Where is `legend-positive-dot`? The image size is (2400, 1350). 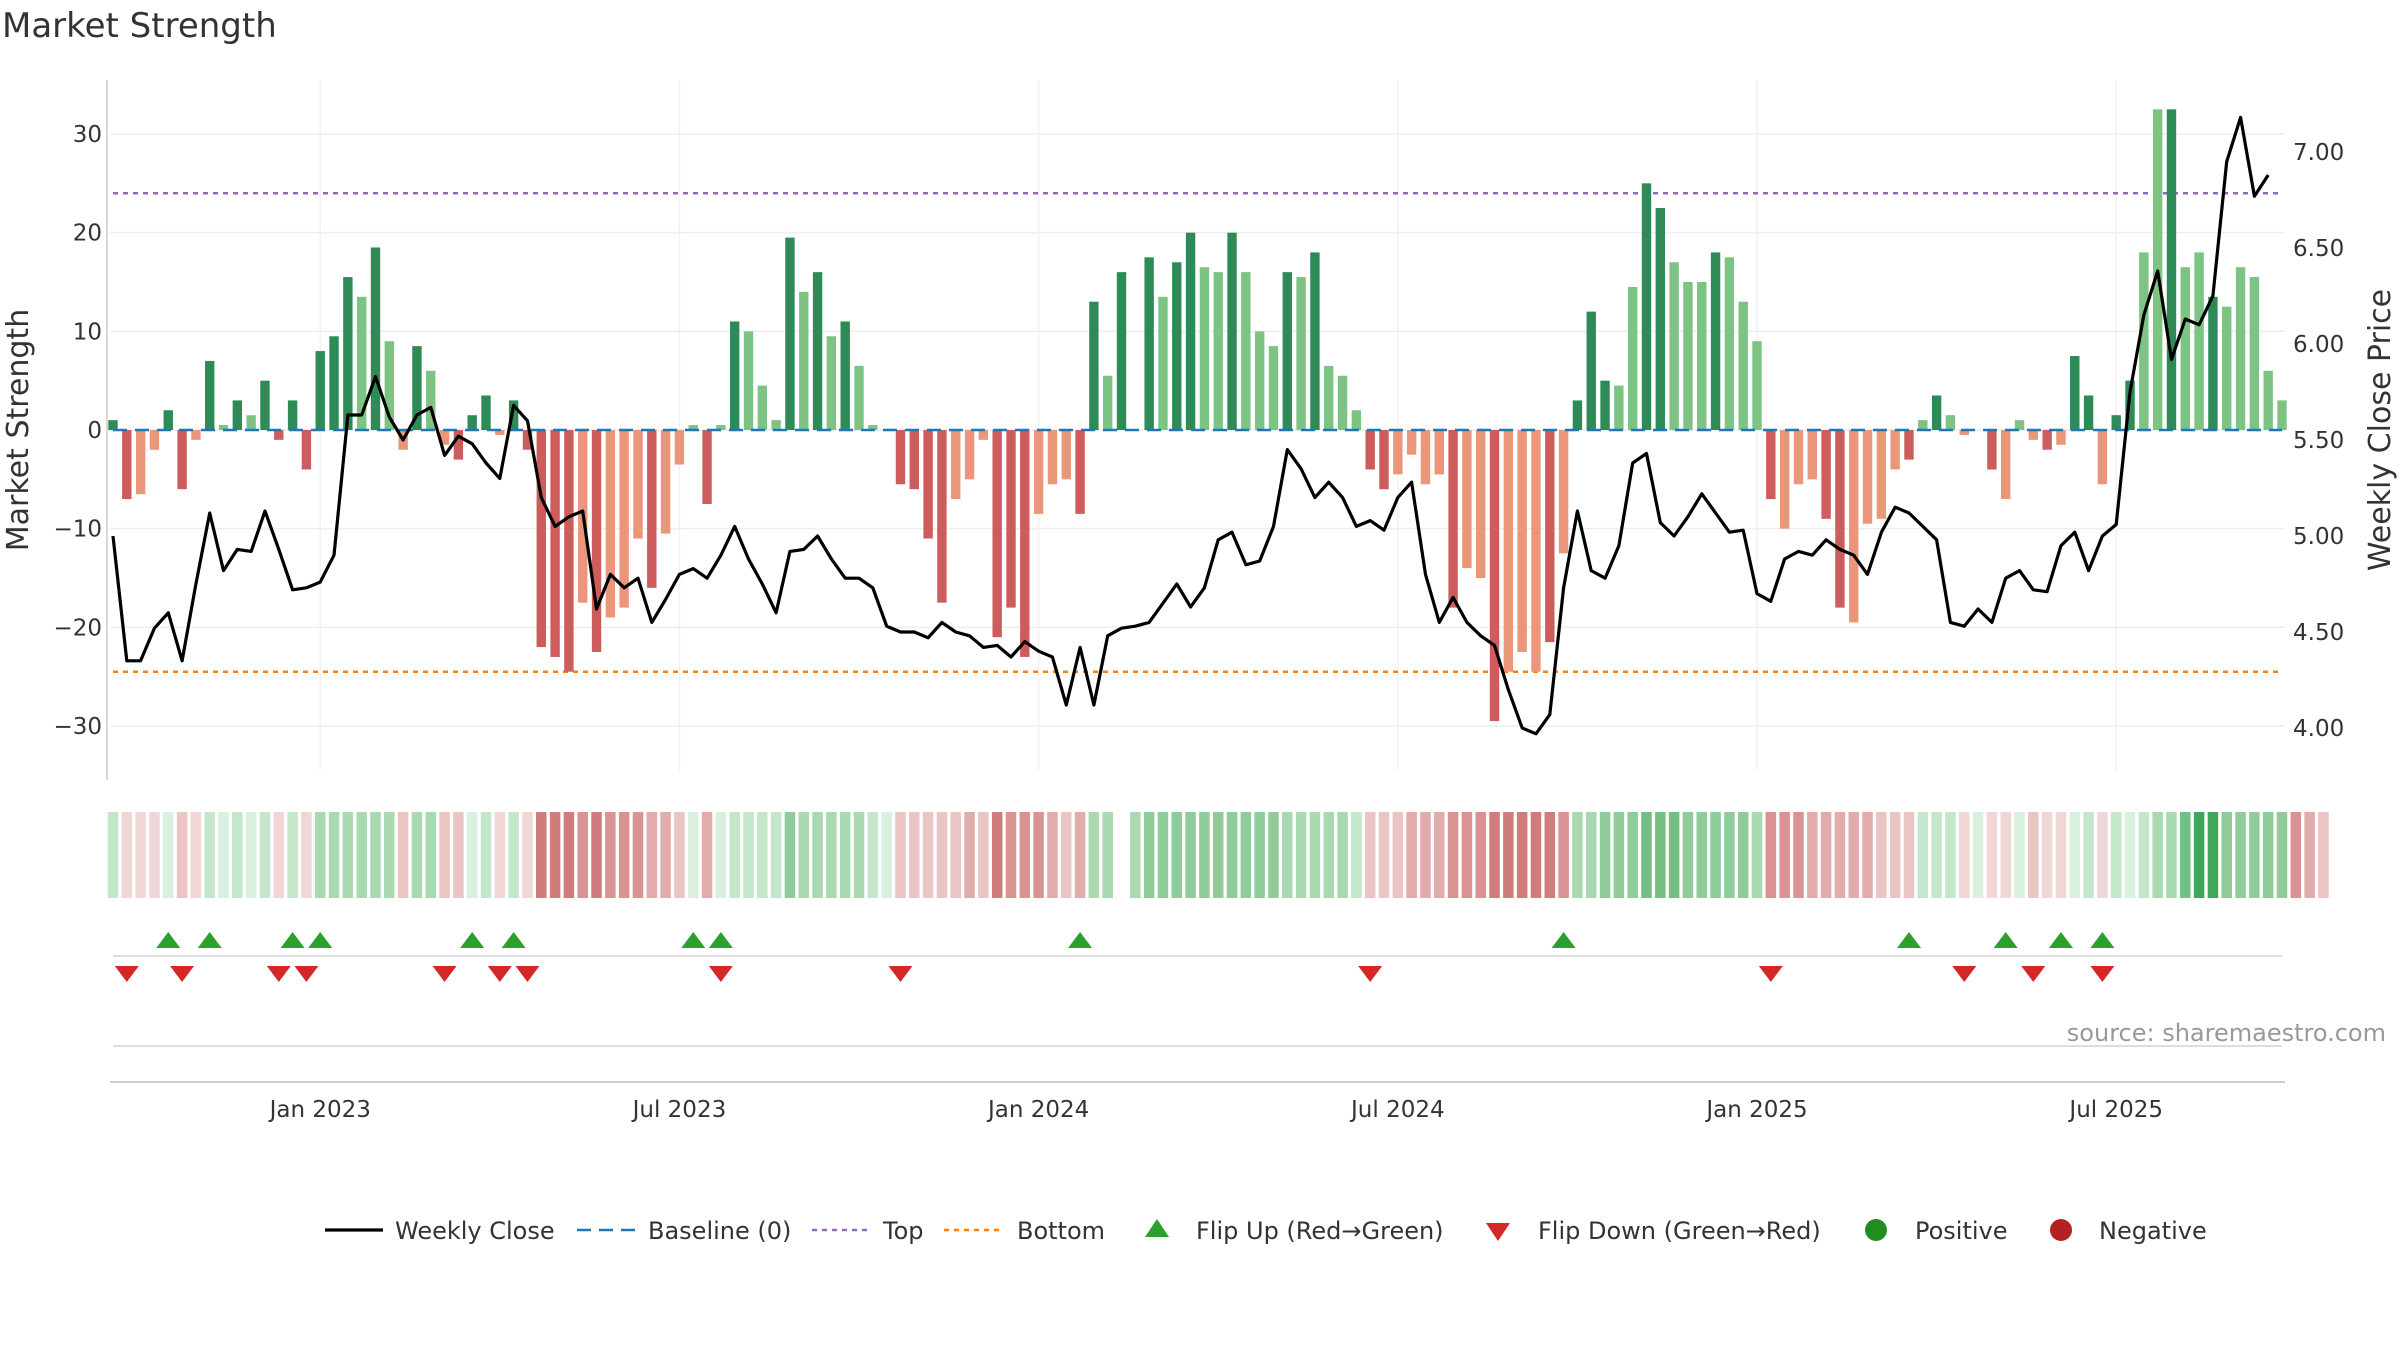 legend-positive-dot is located at coordinates (1876, 1230).